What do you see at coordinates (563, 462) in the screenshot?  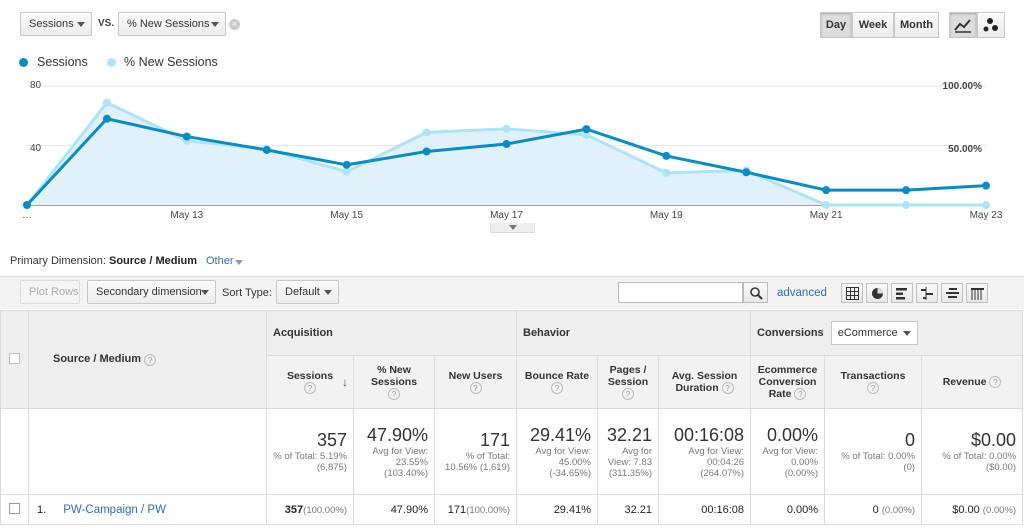 I see `totals-bounce-rate-sub: Avg for View: 45.00% (-34.65%)` at bounding box center [563, 462].